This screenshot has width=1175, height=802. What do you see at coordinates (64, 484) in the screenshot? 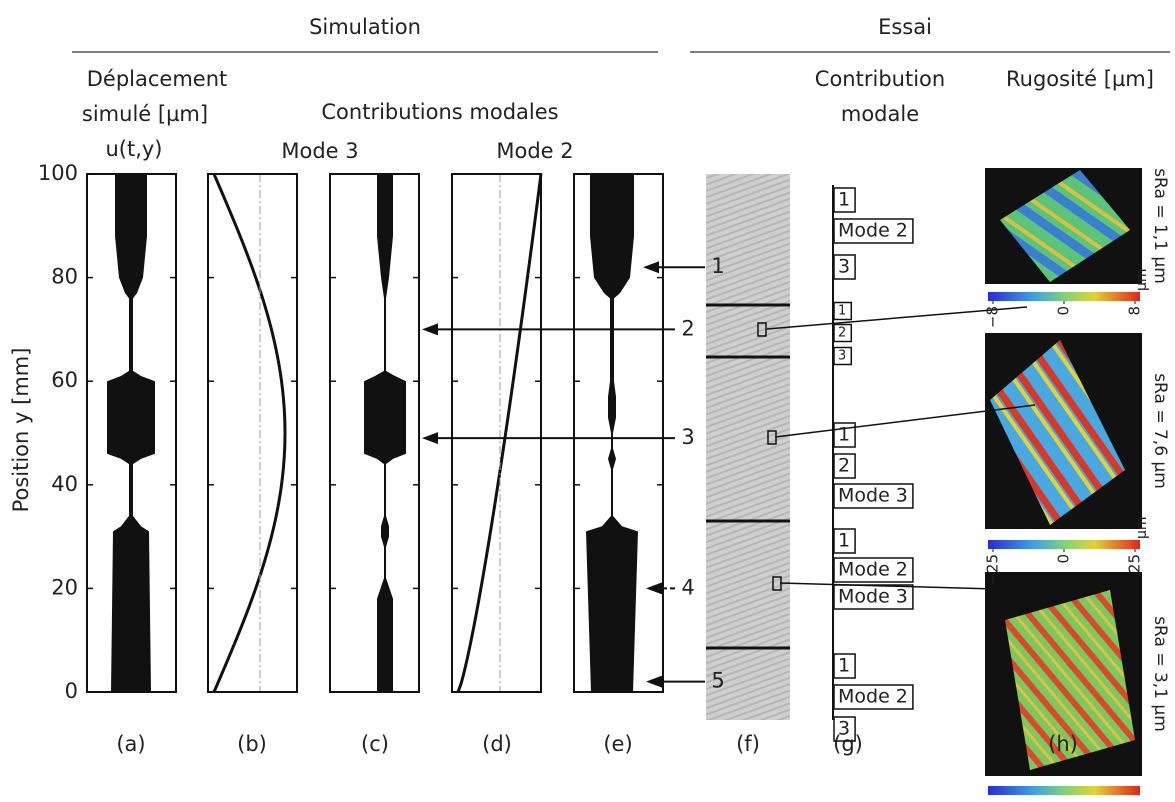
I see `y-tick-label: 40` at bounding box center [64, 484].